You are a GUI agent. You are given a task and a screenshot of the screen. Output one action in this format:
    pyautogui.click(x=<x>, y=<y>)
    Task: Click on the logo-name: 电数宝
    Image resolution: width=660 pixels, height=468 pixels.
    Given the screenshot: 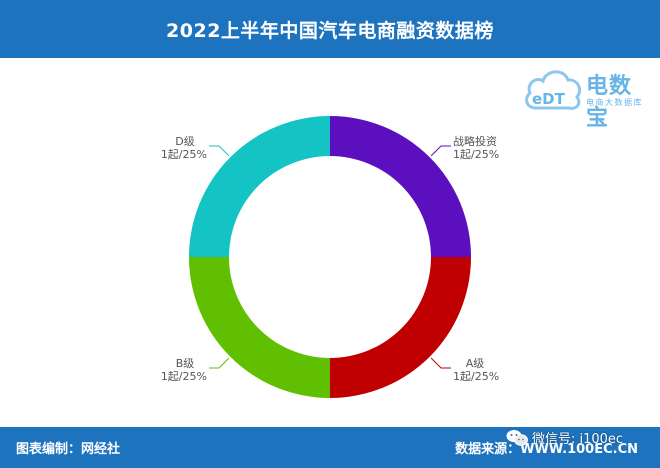 What is the action you would take?
    pyautogui.click(x=609, y=102)
    